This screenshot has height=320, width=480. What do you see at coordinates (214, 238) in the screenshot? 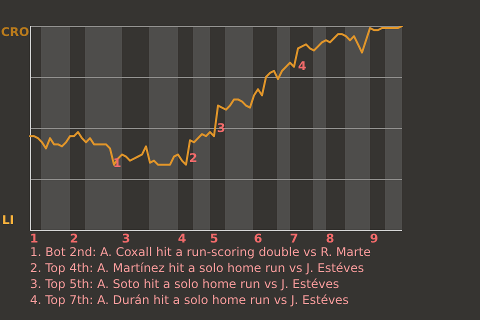
I see `x-tick-label: 5` at bounding box center [214, 238].